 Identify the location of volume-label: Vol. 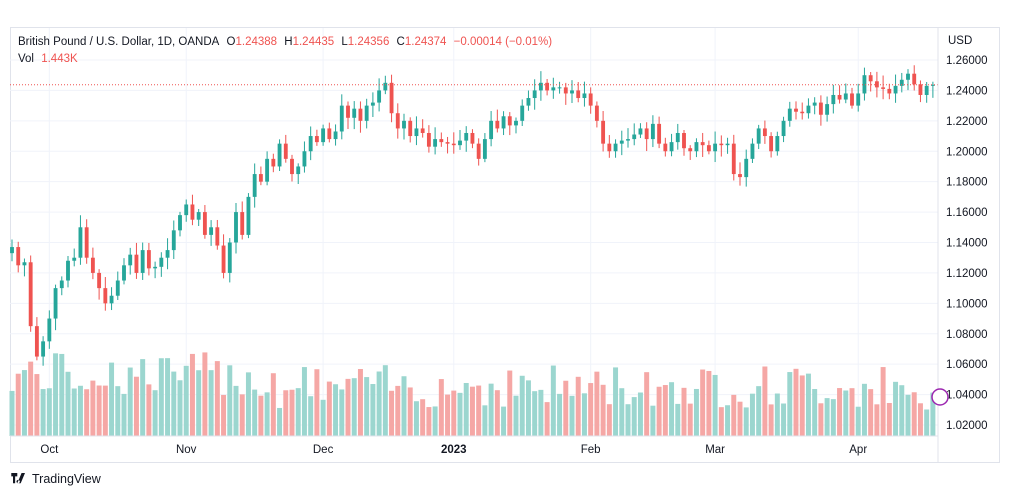
(26, 59).